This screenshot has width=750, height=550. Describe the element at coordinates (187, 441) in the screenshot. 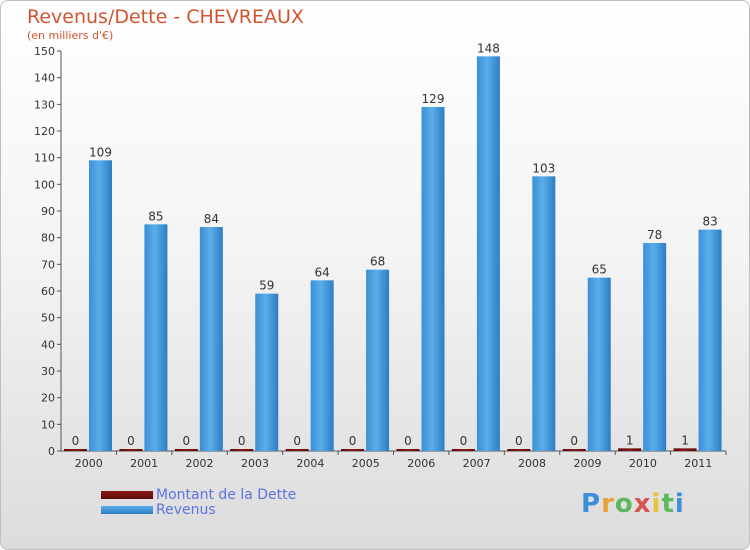

I see `data-label-debt-2002: 0` at that location.